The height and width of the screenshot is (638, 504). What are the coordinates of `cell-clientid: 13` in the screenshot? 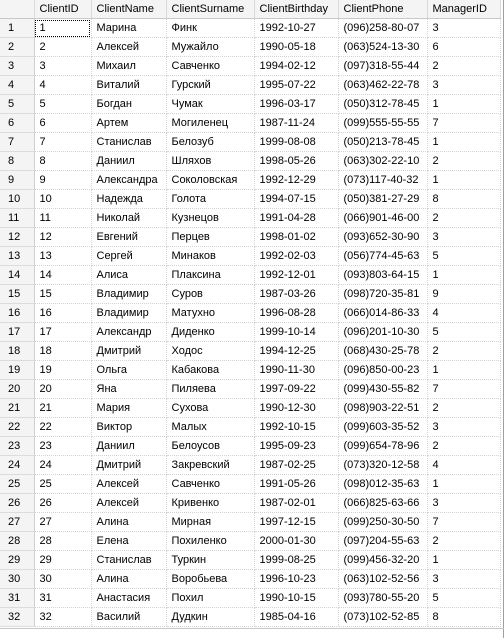 It's located at (63, 256).